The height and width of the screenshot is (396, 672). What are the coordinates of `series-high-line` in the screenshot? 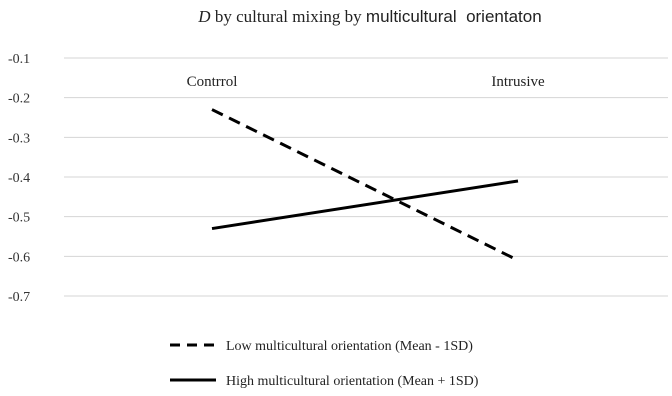 It's located at (365, 205).